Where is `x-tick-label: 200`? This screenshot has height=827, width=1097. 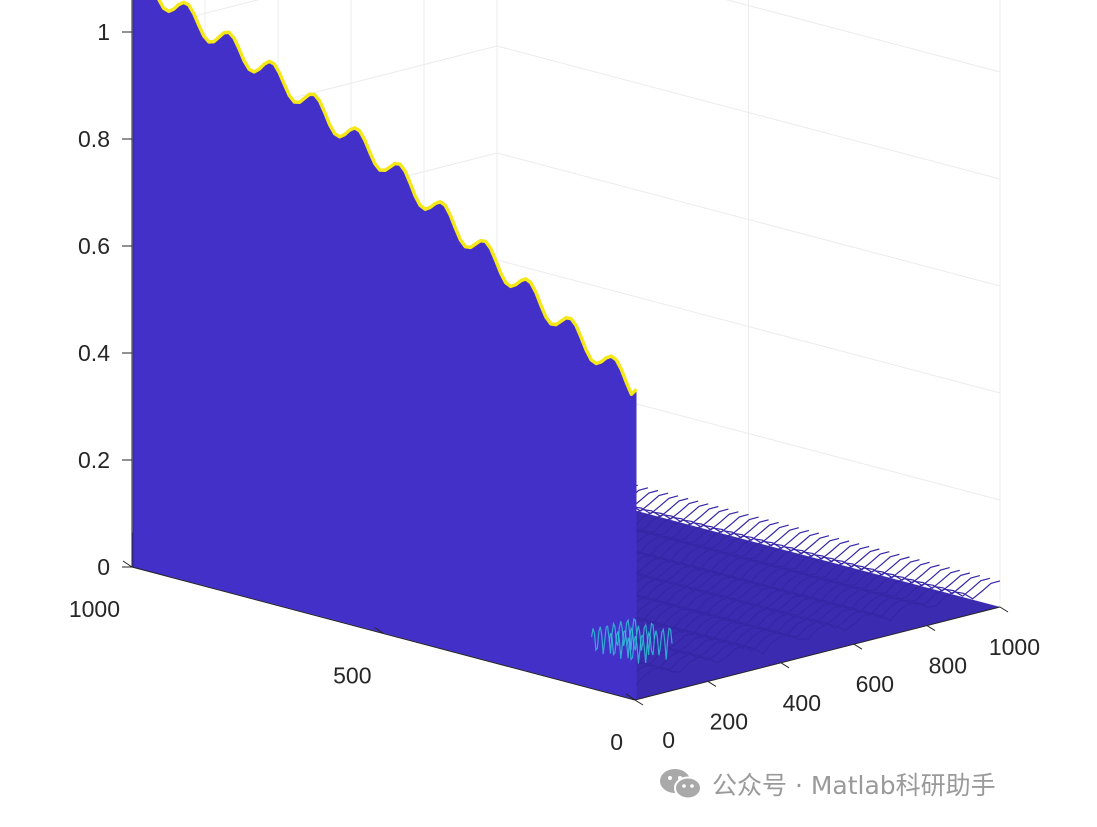
x-tick-label: 200 is located at coordinates (729, 721).